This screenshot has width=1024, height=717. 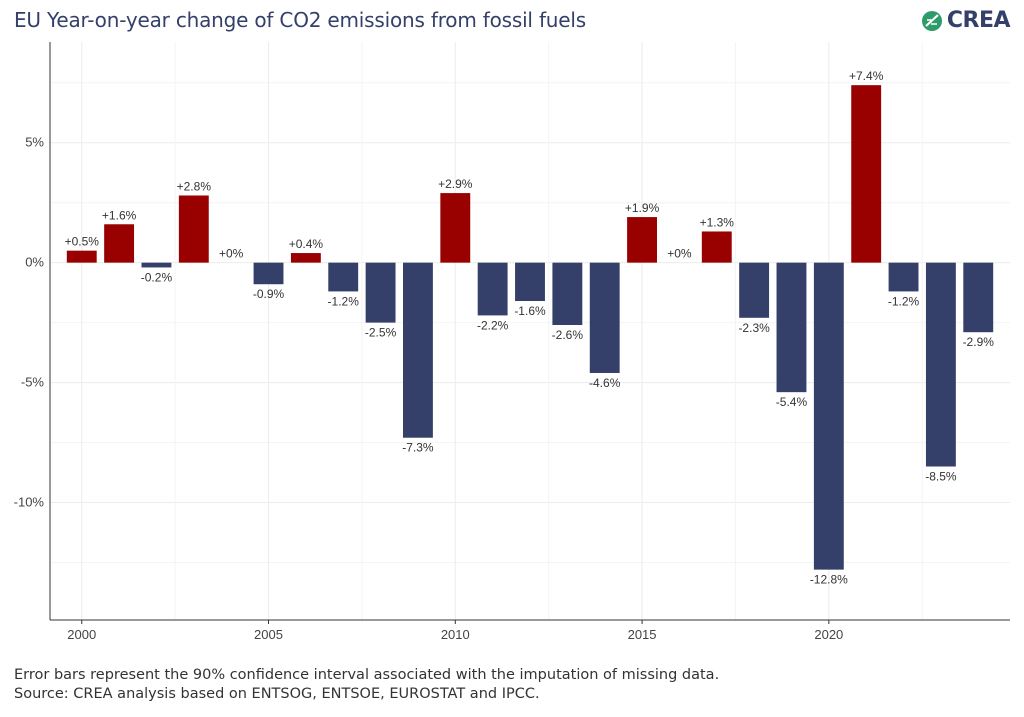 I want to click on bar-2005, so click(x=268, y=273).